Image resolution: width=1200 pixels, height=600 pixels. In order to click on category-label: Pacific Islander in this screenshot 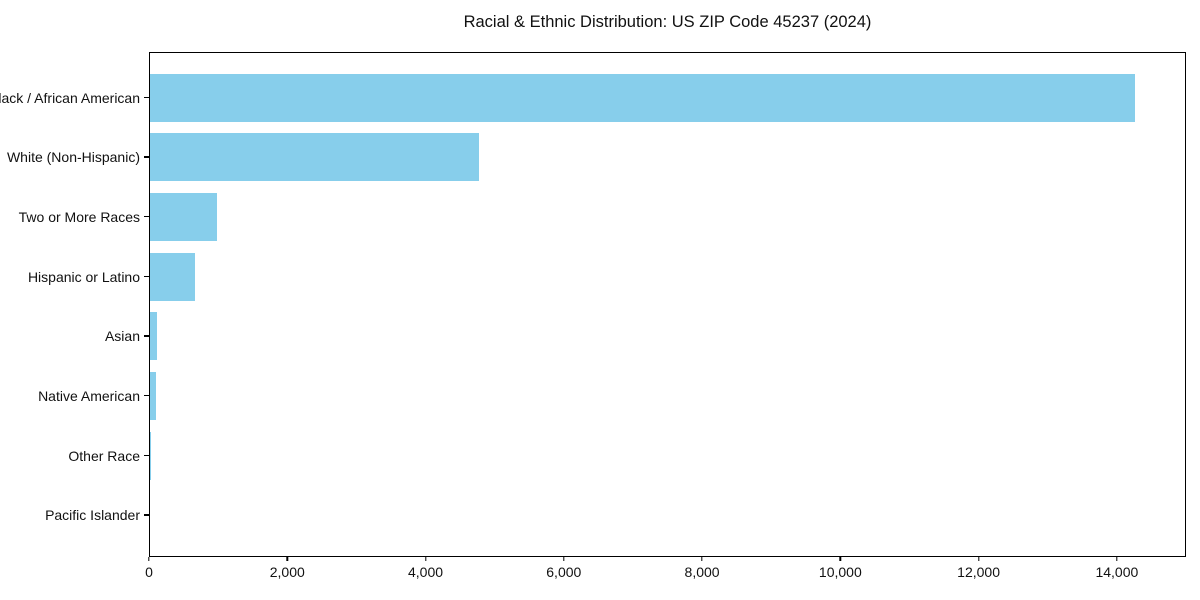, I will do `click(92, 515)`.